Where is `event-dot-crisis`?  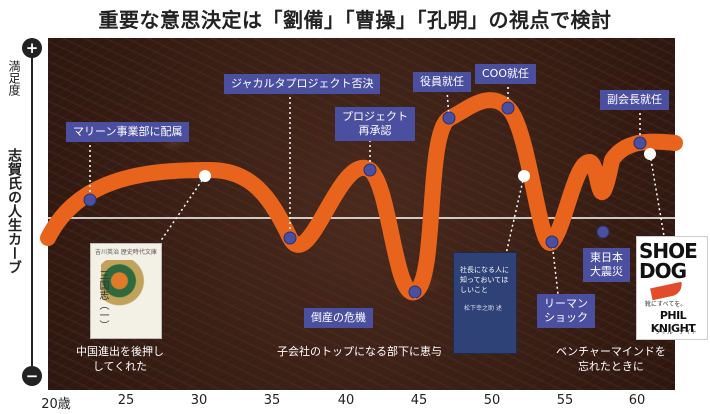
event-dot-crisis is located at coordinates (415, 292).